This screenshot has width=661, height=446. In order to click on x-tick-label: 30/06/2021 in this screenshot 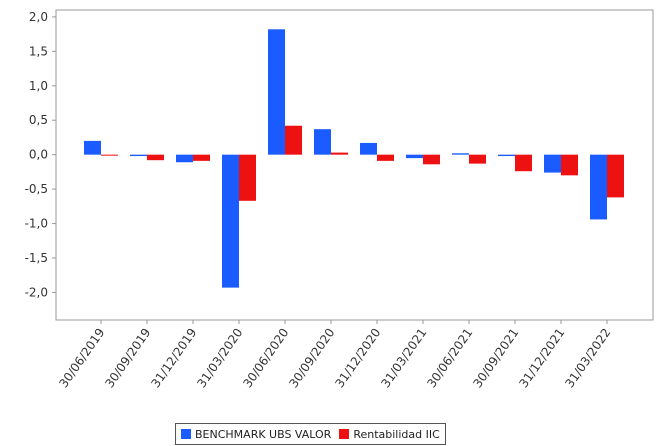, I will do `click(449, 358)`.